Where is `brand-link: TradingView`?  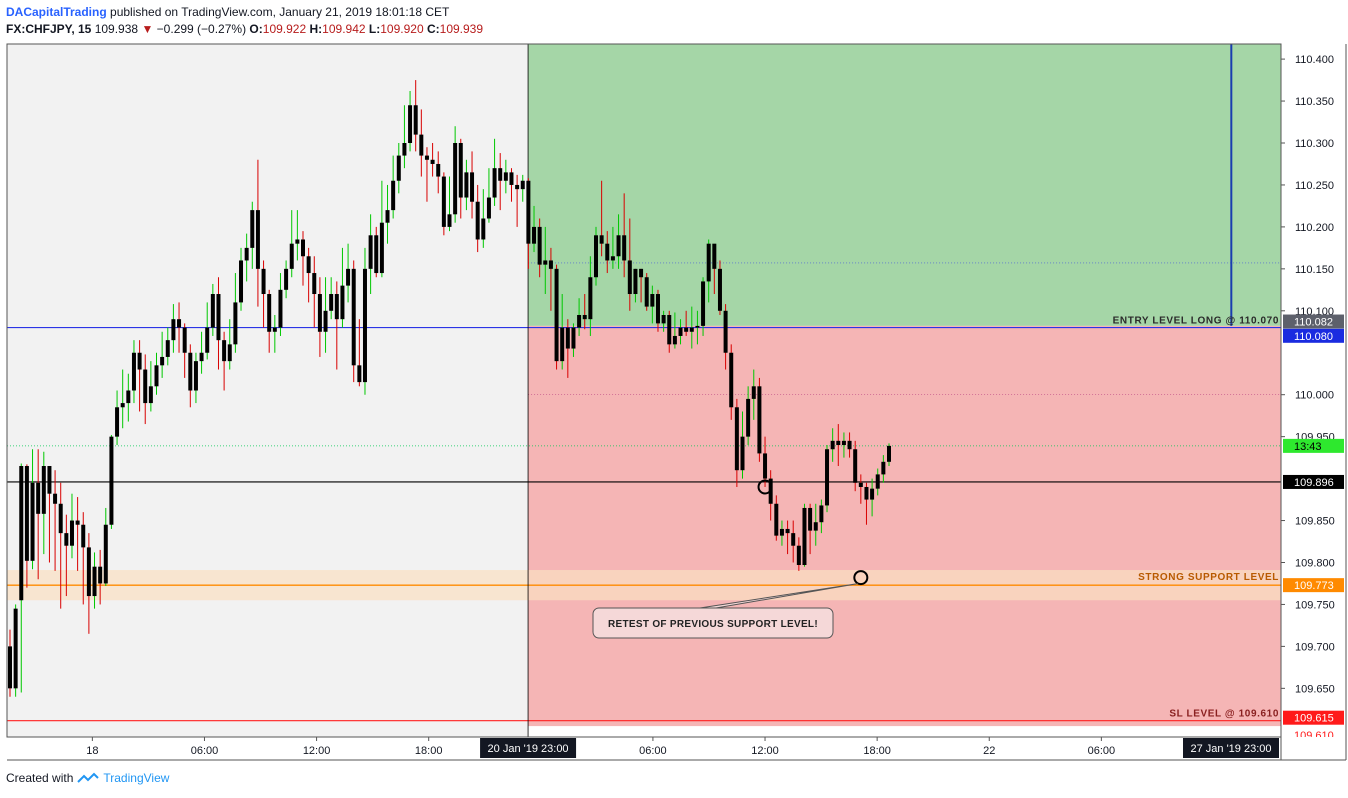
brand-link: TradingView is located at coordinates (136, 778).